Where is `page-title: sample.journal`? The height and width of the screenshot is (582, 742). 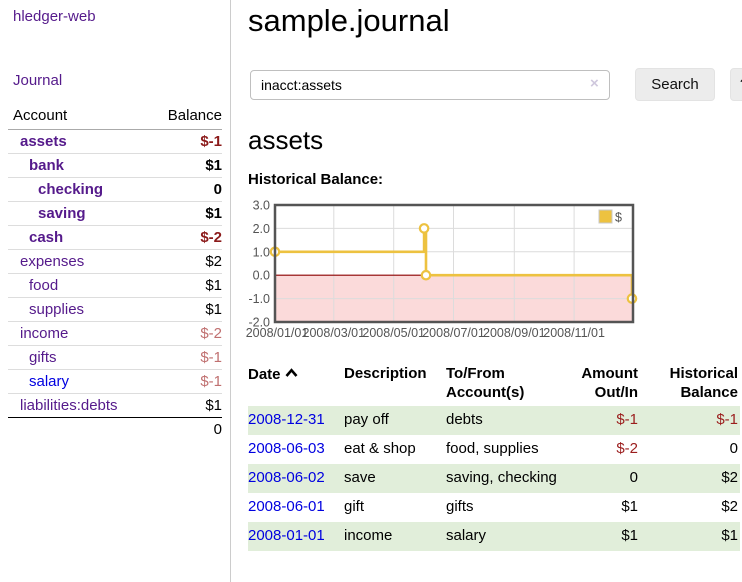
page-title: sample.journal is located at coordinates (349, 20).